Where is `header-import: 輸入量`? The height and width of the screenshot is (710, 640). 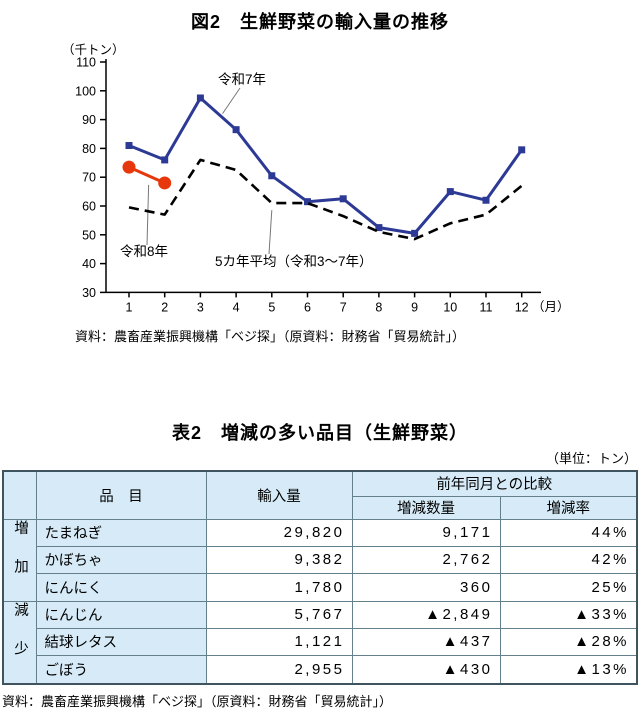
header-import: 輸入量 is located at coordinates (279, 495).